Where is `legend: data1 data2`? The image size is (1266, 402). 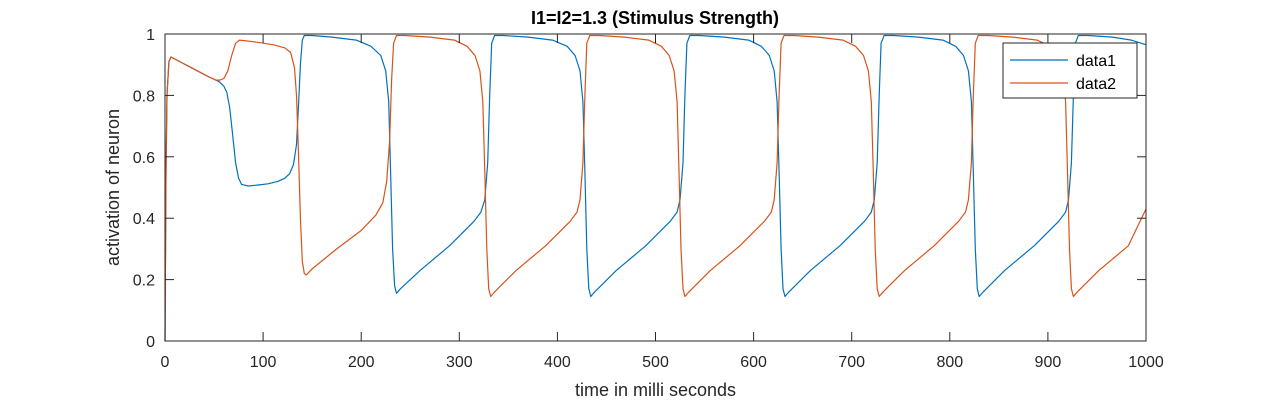
legend: data1 data2 is located at coordinates (1070, 70).